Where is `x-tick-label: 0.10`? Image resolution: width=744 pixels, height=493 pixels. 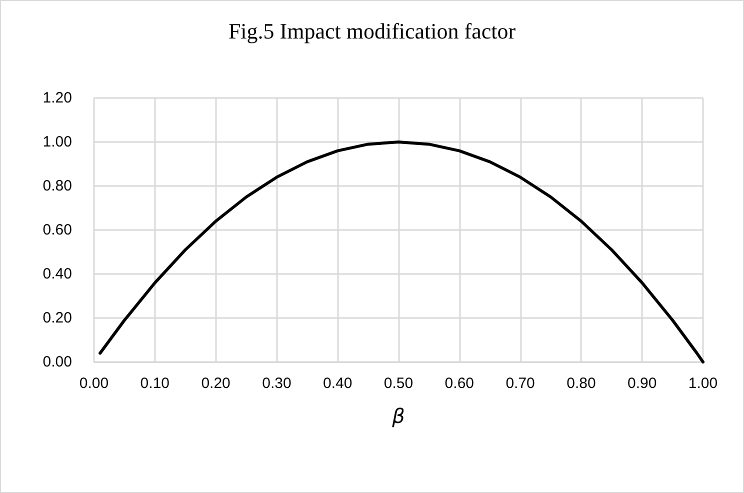 x-tick-label: 0.10 is located at coordinates (155, 383).